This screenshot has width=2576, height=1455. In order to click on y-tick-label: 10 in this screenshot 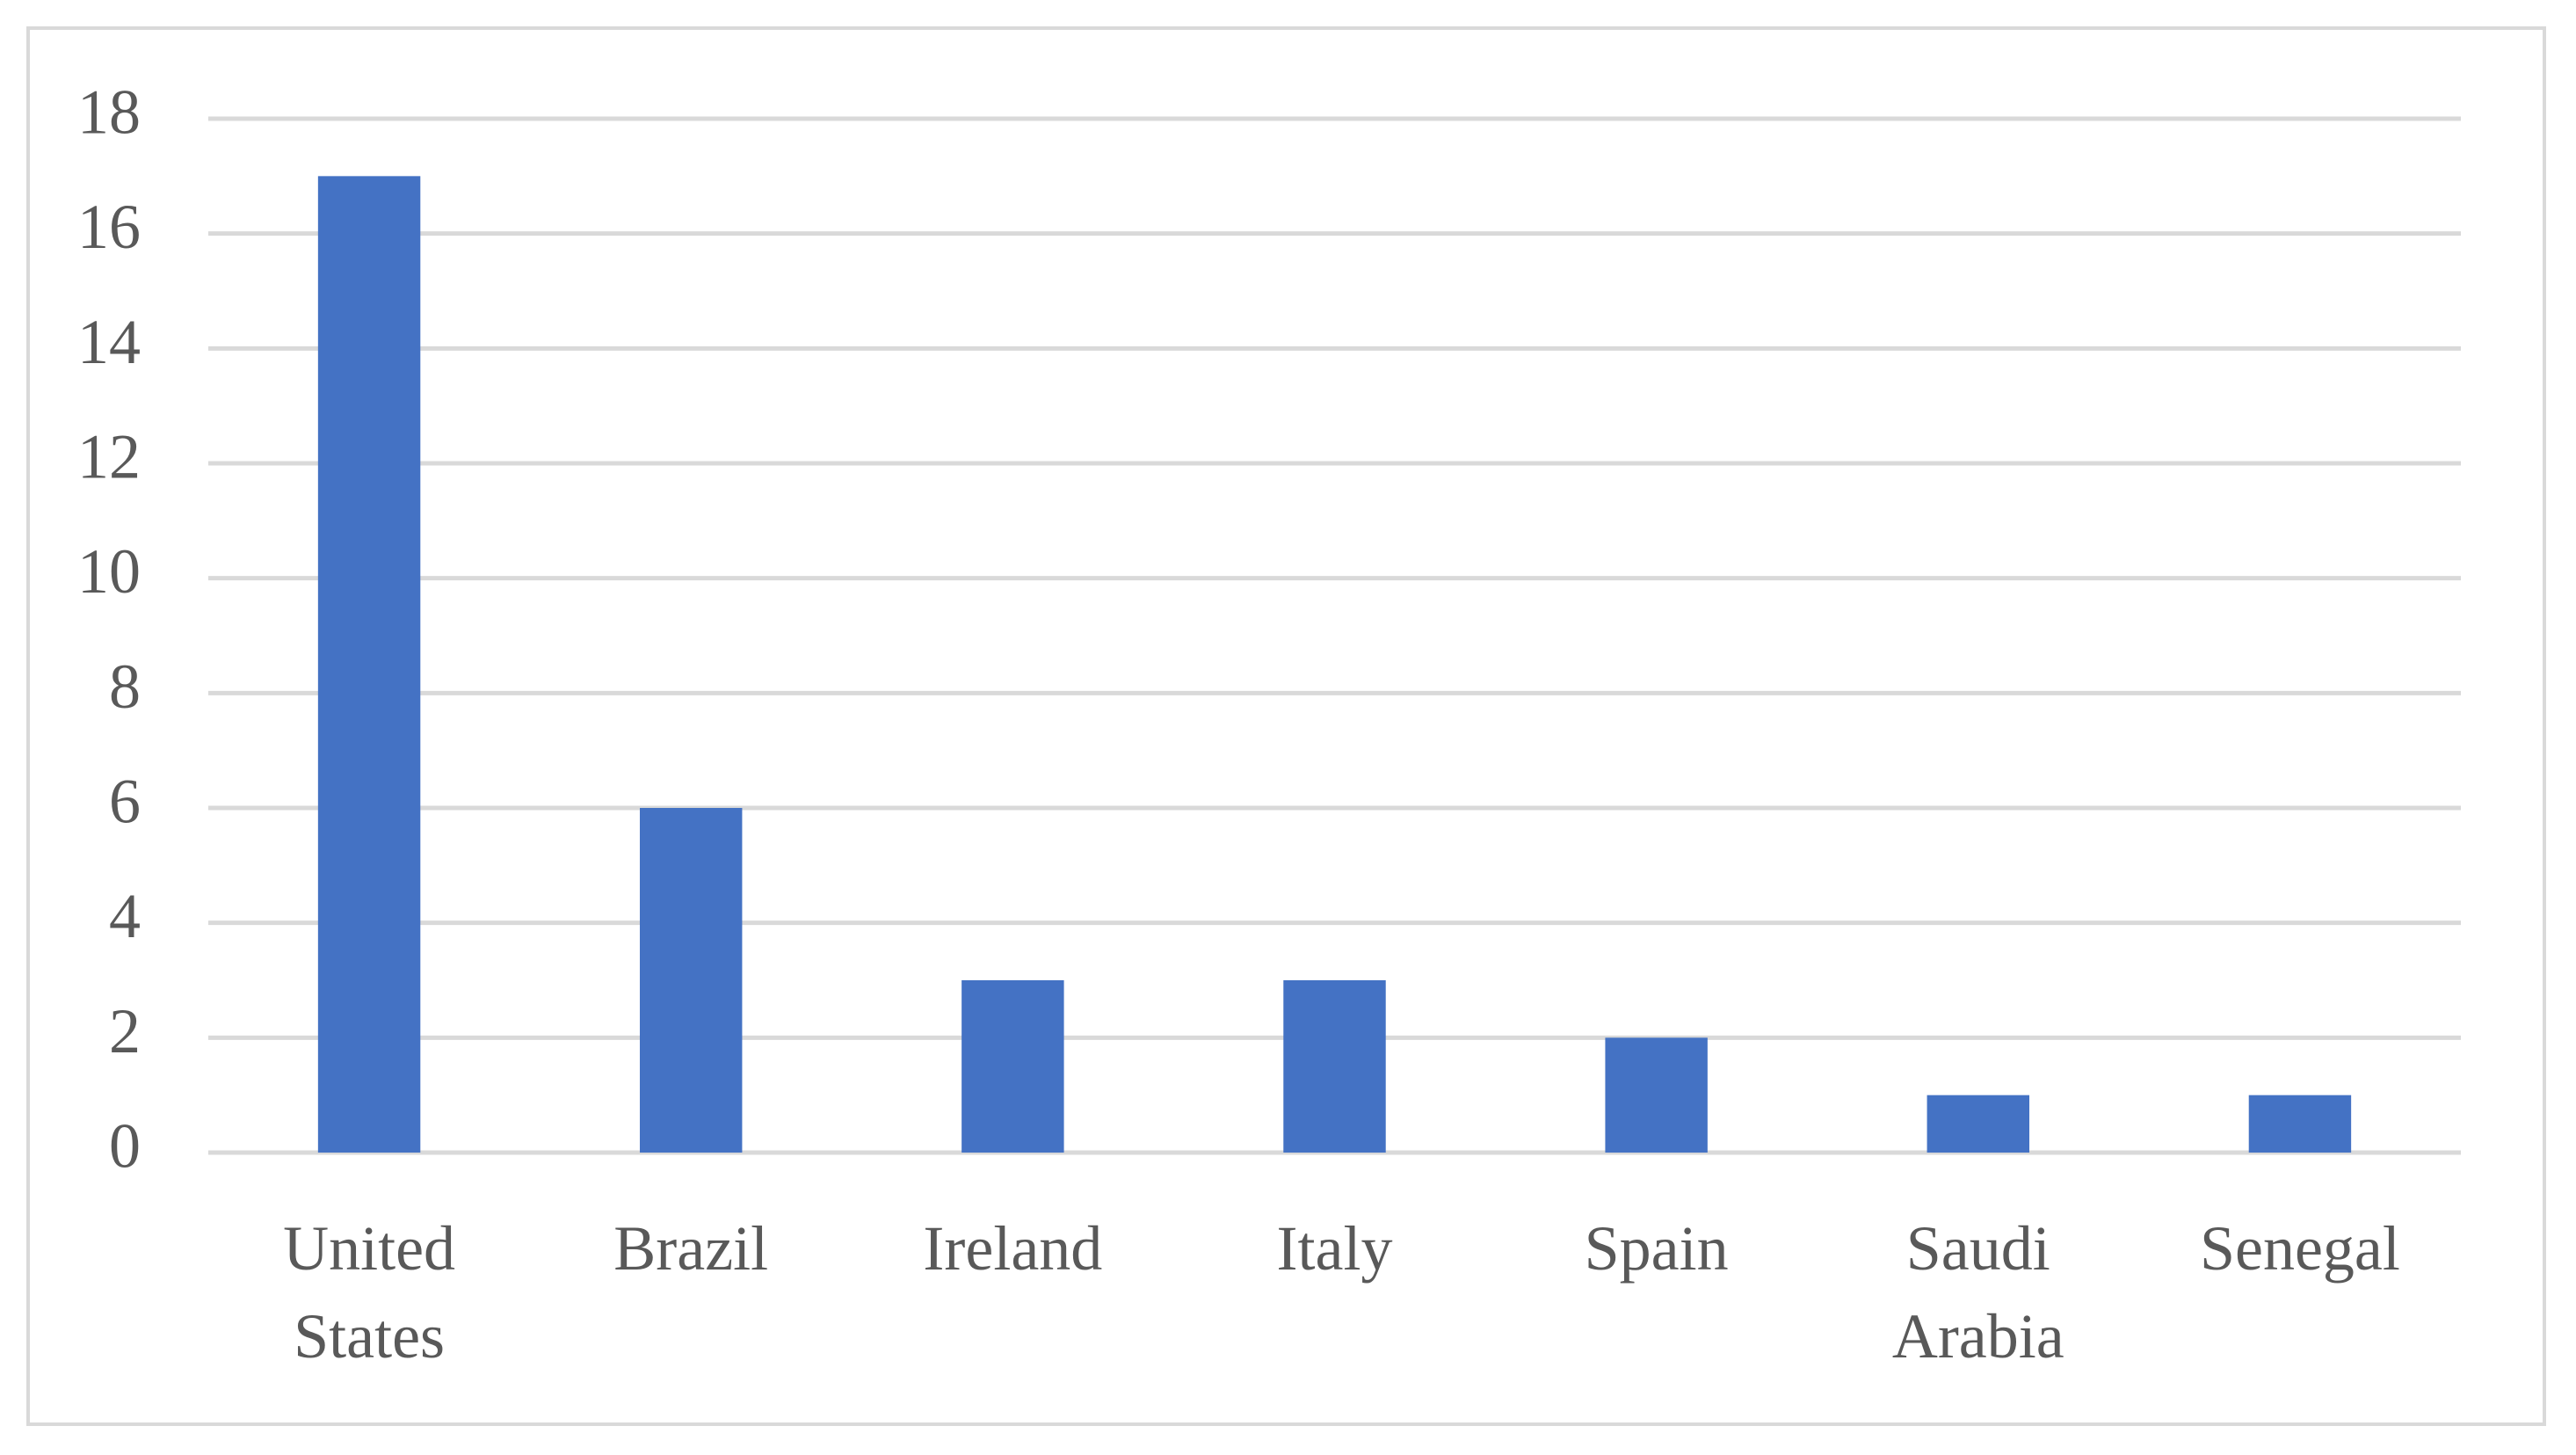, I will do `click(109, 571)`.